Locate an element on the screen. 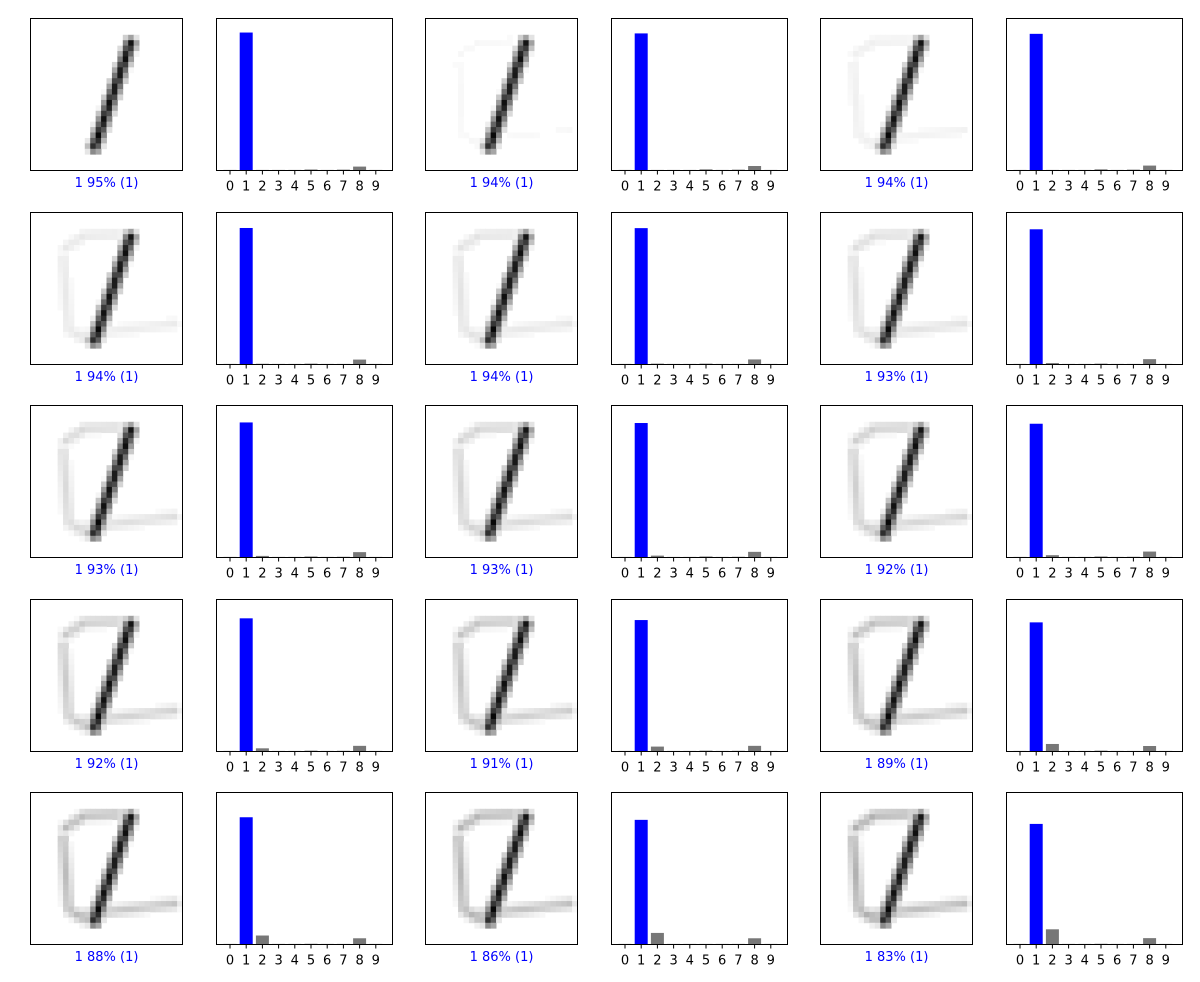 This screenshot has height=982, width=1200. x-tick-label: 1 is located at coordinates (641, 574).